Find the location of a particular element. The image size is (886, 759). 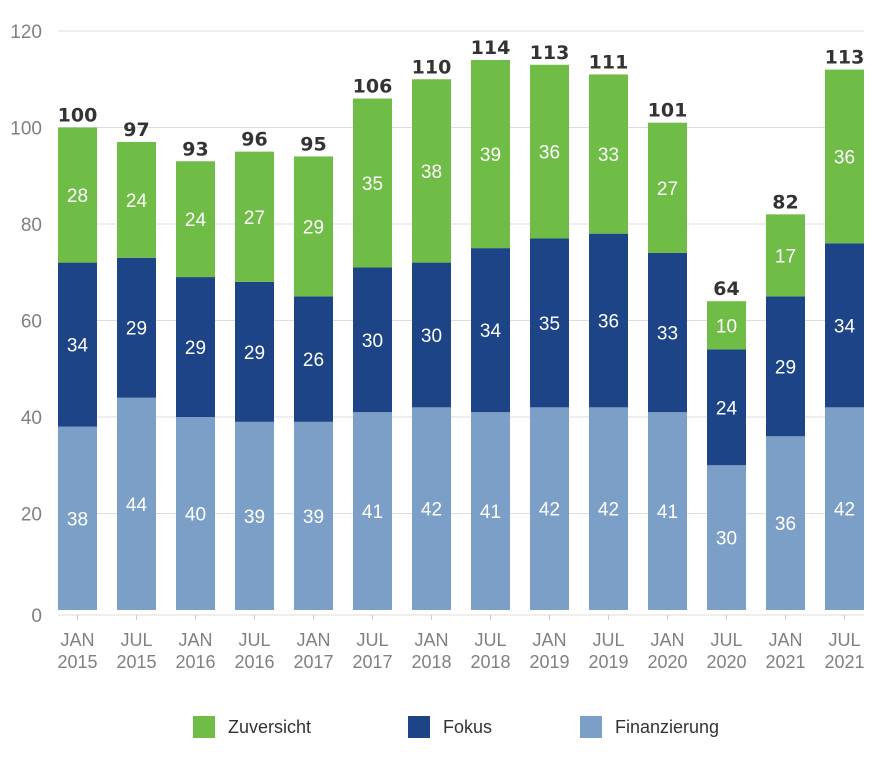

bar-segment-label: 17 is located at coordinates (785, 256).